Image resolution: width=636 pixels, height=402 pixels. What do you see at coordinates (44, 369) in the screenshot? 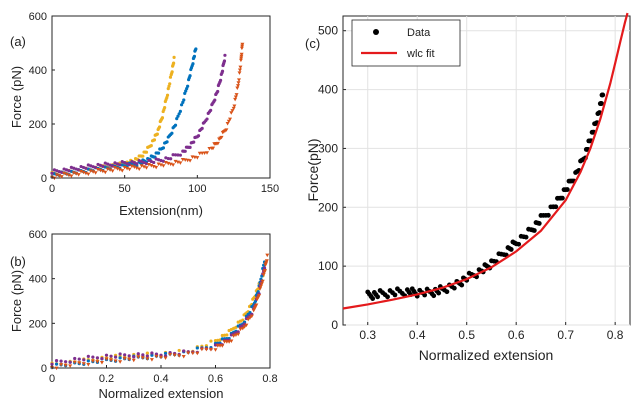
I see `panel-b-ytick-label: 0` at bounding box center [44, 369].